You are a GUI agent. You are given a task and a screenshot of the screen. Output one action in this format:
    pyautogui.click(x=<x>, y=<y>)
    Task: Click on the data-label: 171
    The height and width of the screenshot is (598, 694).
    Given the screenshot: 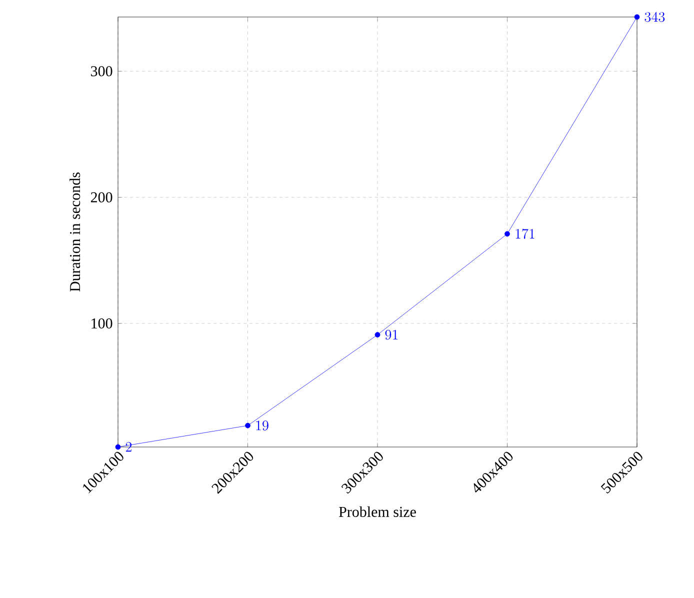 What is the action you would take?
    pyautogui.click(x=525, y=233)
    